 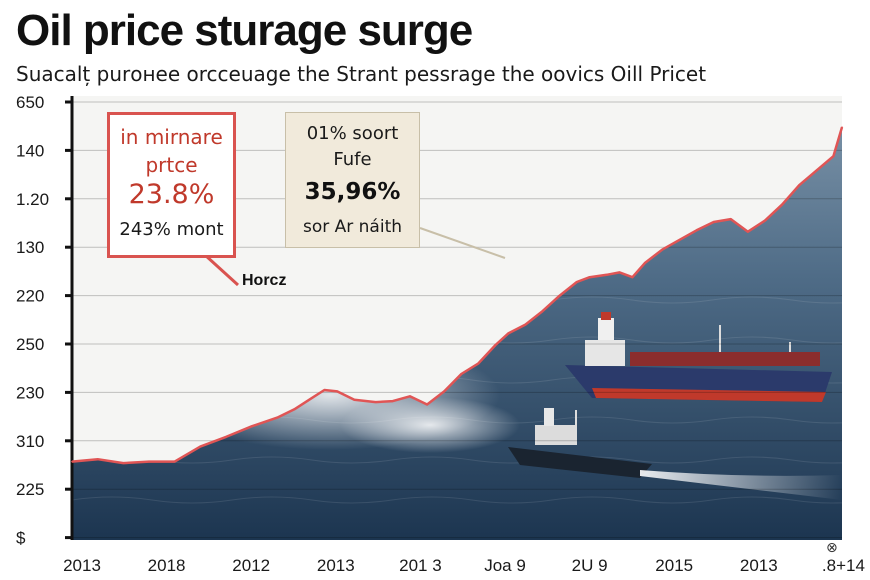 What do you see at coordinates (30, 392) in the screenshot?
I see `y-tick-label: 230` at bounding box center [30, 392].